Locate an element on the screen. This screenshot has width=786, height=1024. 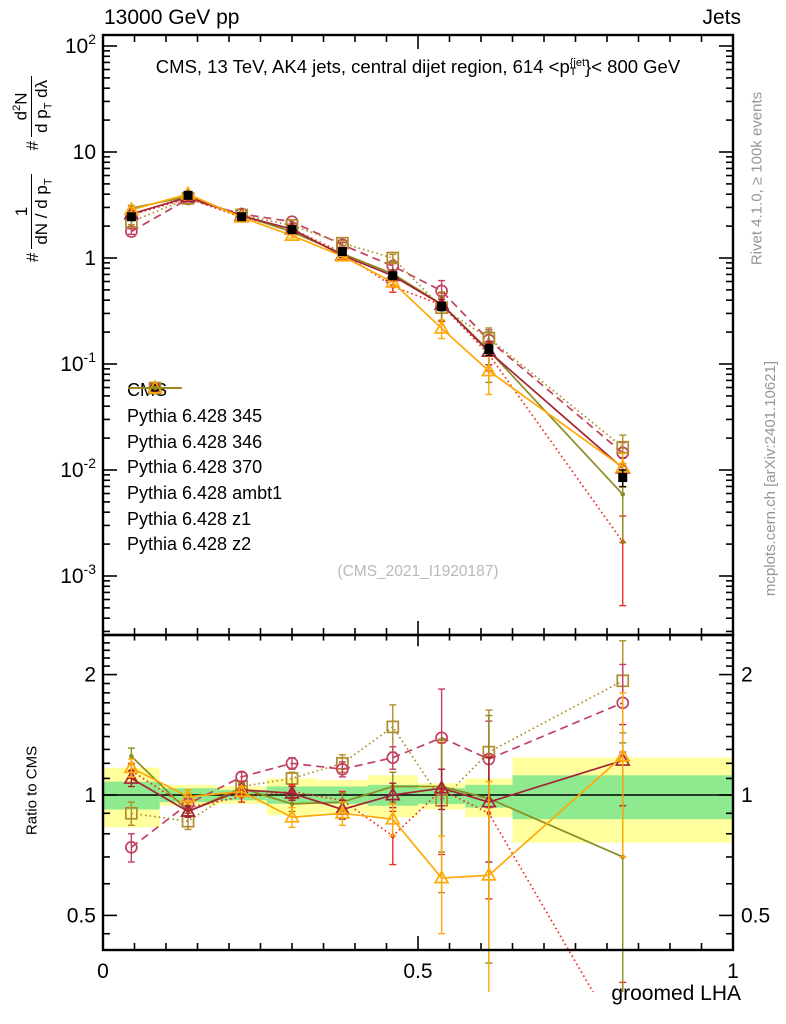
ratio-y-tick-label-right: 2 is located at coordinates (747, 675).